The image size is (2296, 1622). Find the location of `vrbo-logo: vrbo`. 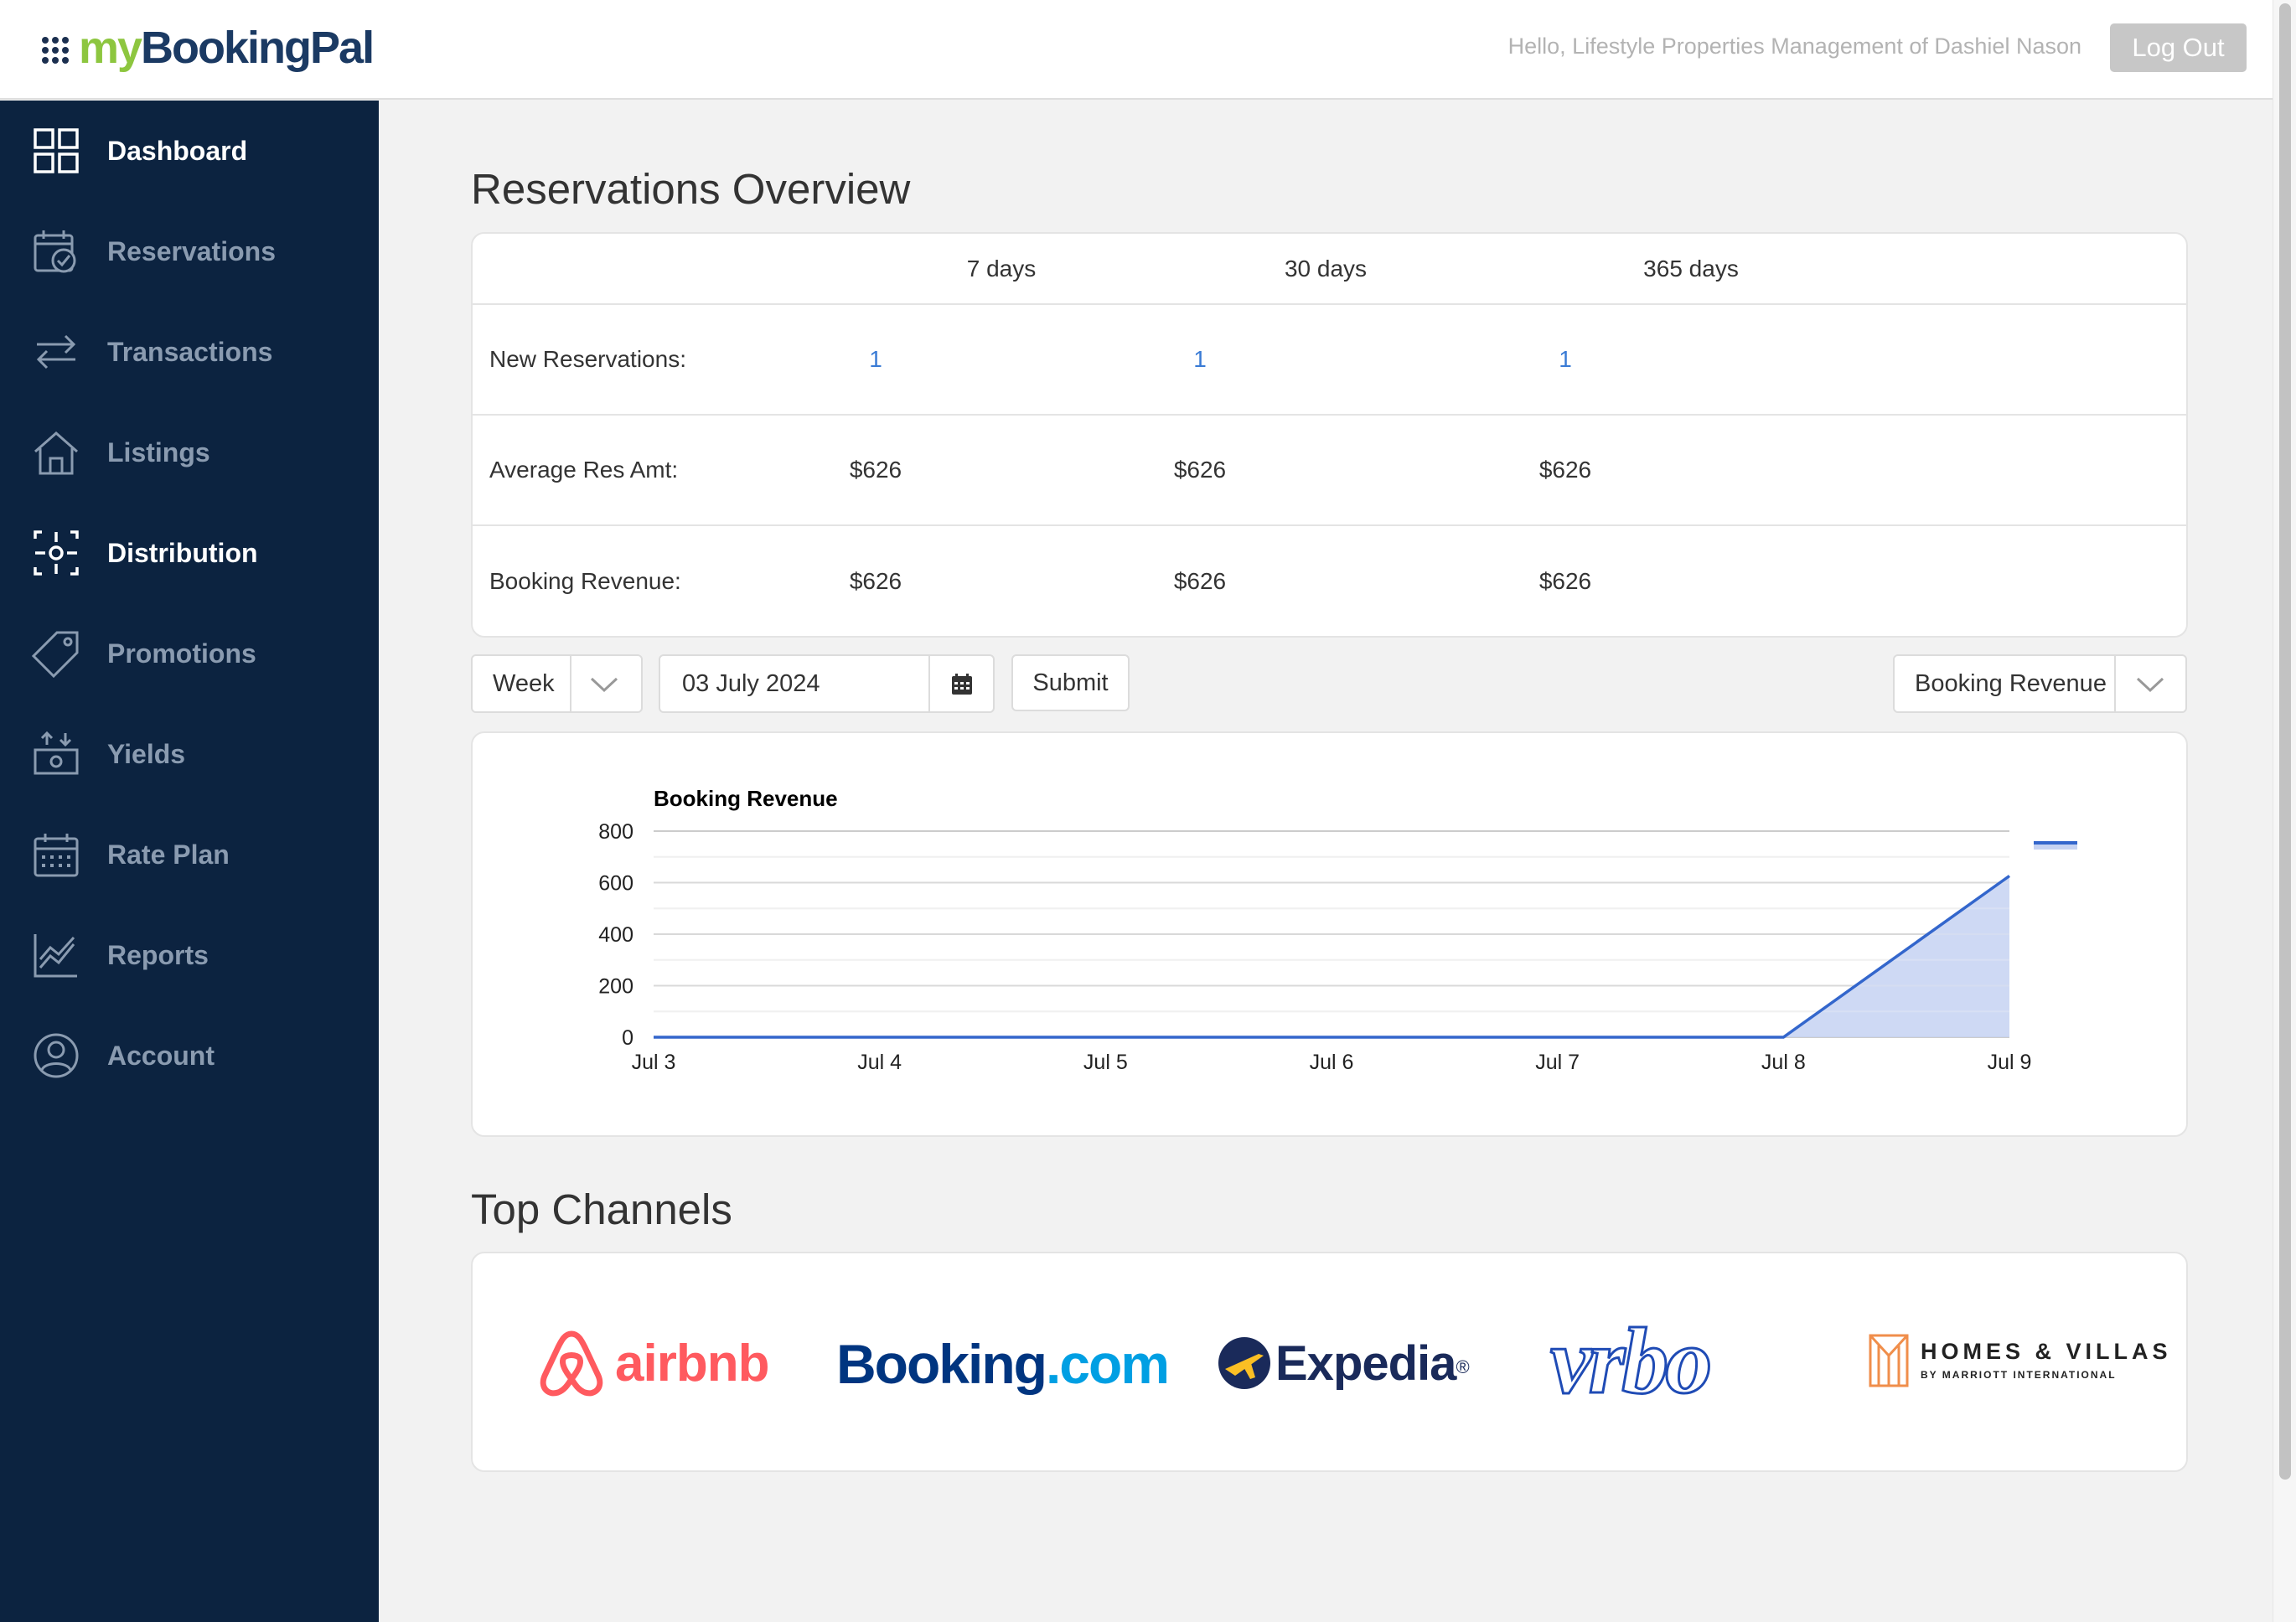

vrbo-logo: vrbo is located at coordinates (1631, 1361).